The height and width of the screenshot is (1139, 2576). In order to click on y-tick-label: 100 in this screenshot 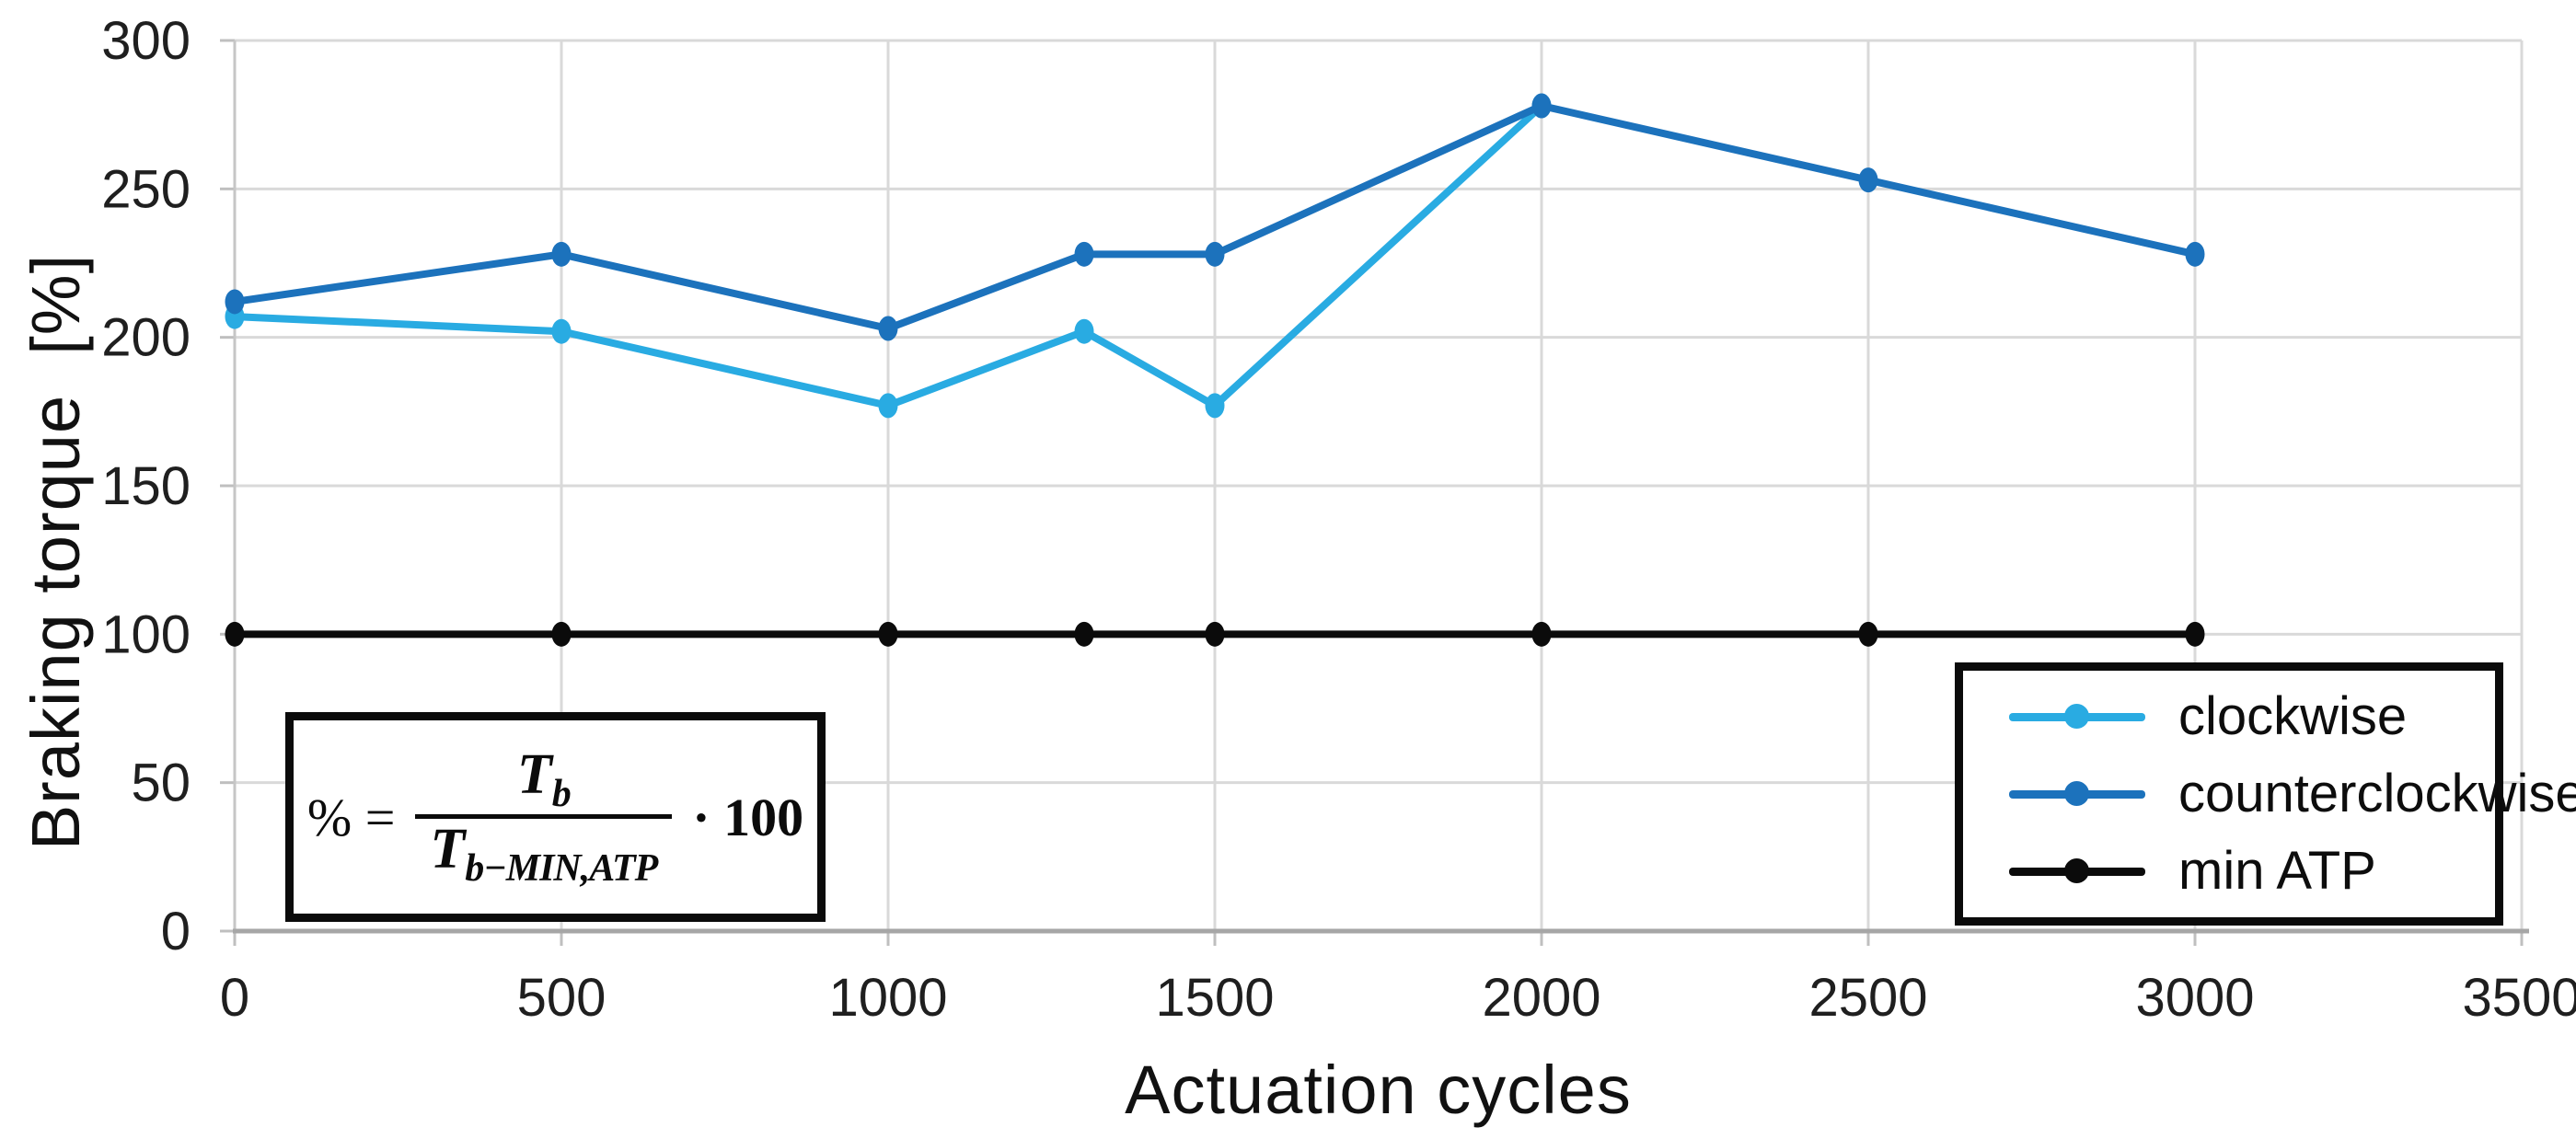, I will do `click(146, 634)`.